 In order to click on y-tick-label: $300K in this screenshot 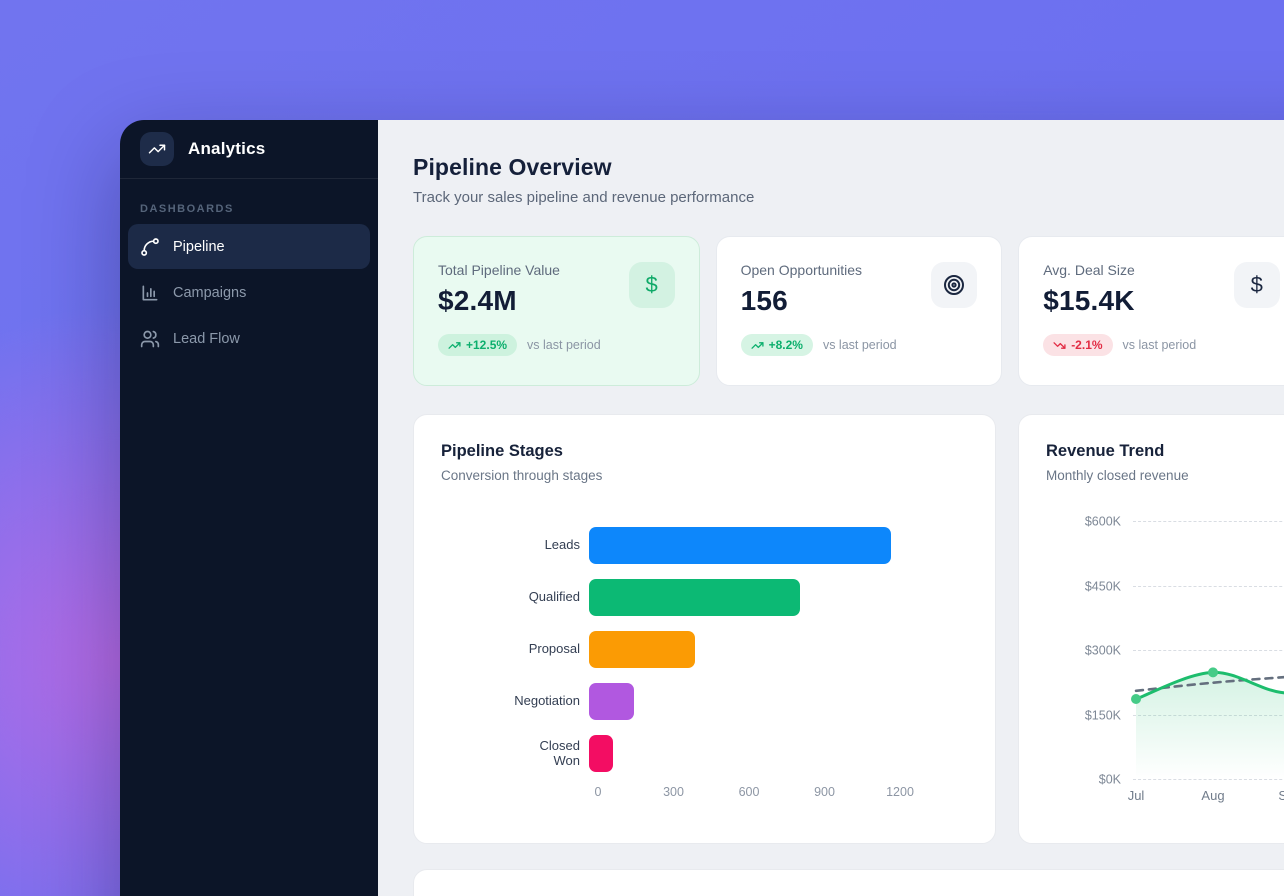, I will do `click(1102, 650)`.